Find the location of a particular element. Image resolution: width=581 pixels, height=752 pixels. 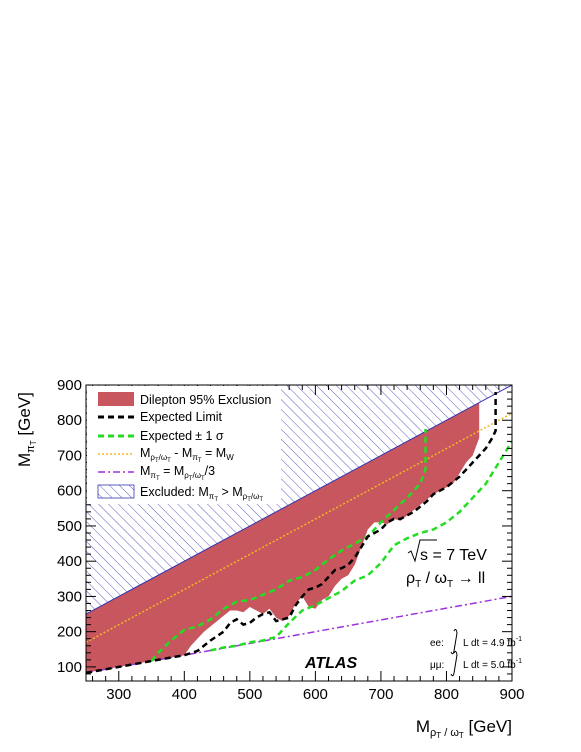

y-tick-label: 100 is located at coordinates (69, 667).